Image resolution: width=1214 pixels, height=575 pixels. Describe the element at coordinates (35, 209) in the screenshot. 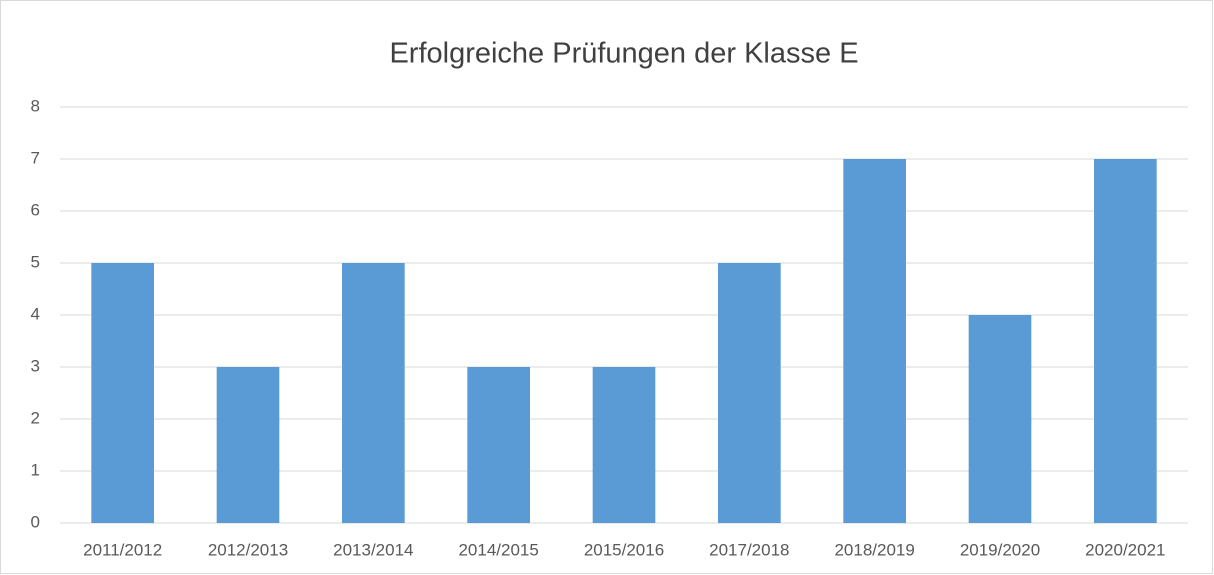

I see `y-tick-label: 6` at that location.